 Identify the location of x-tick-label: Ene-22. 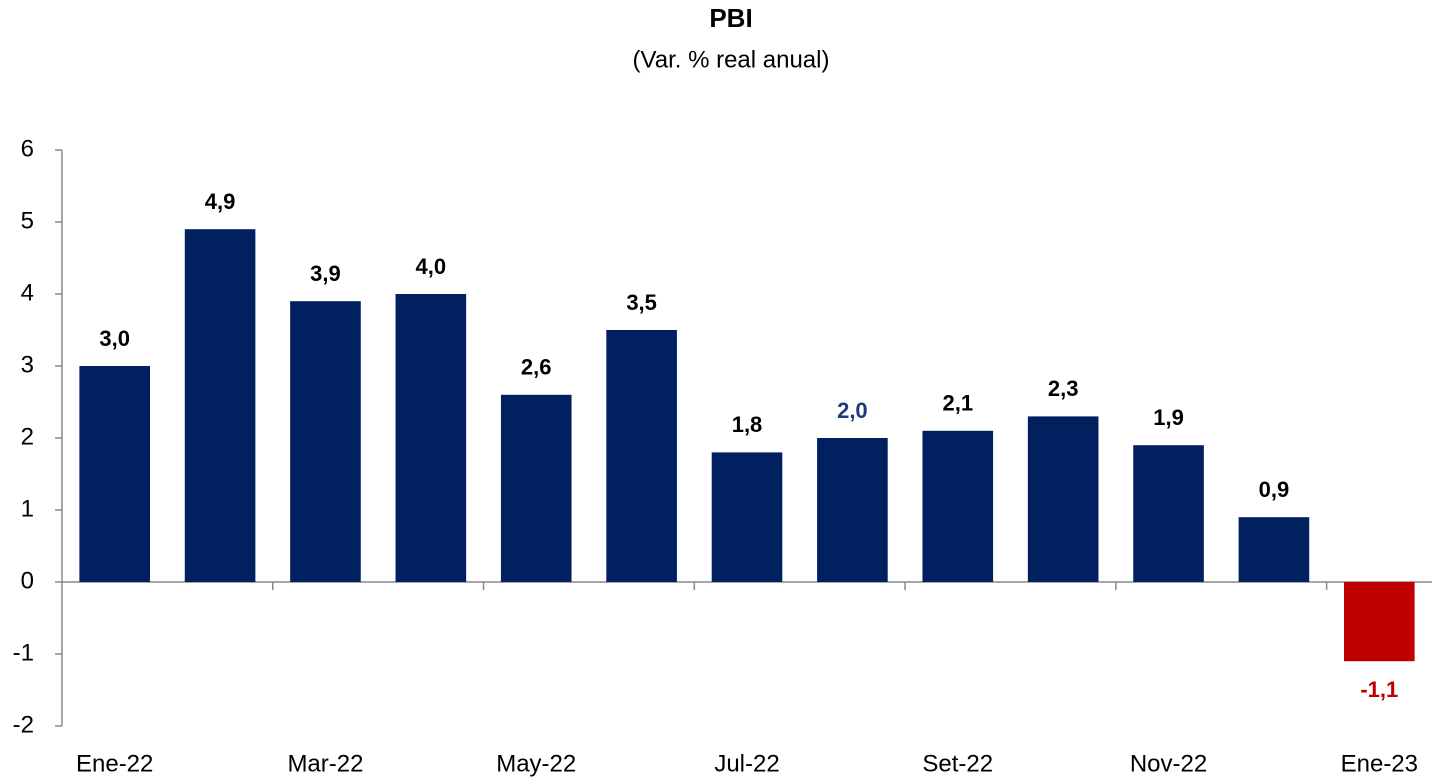
(114, 763).